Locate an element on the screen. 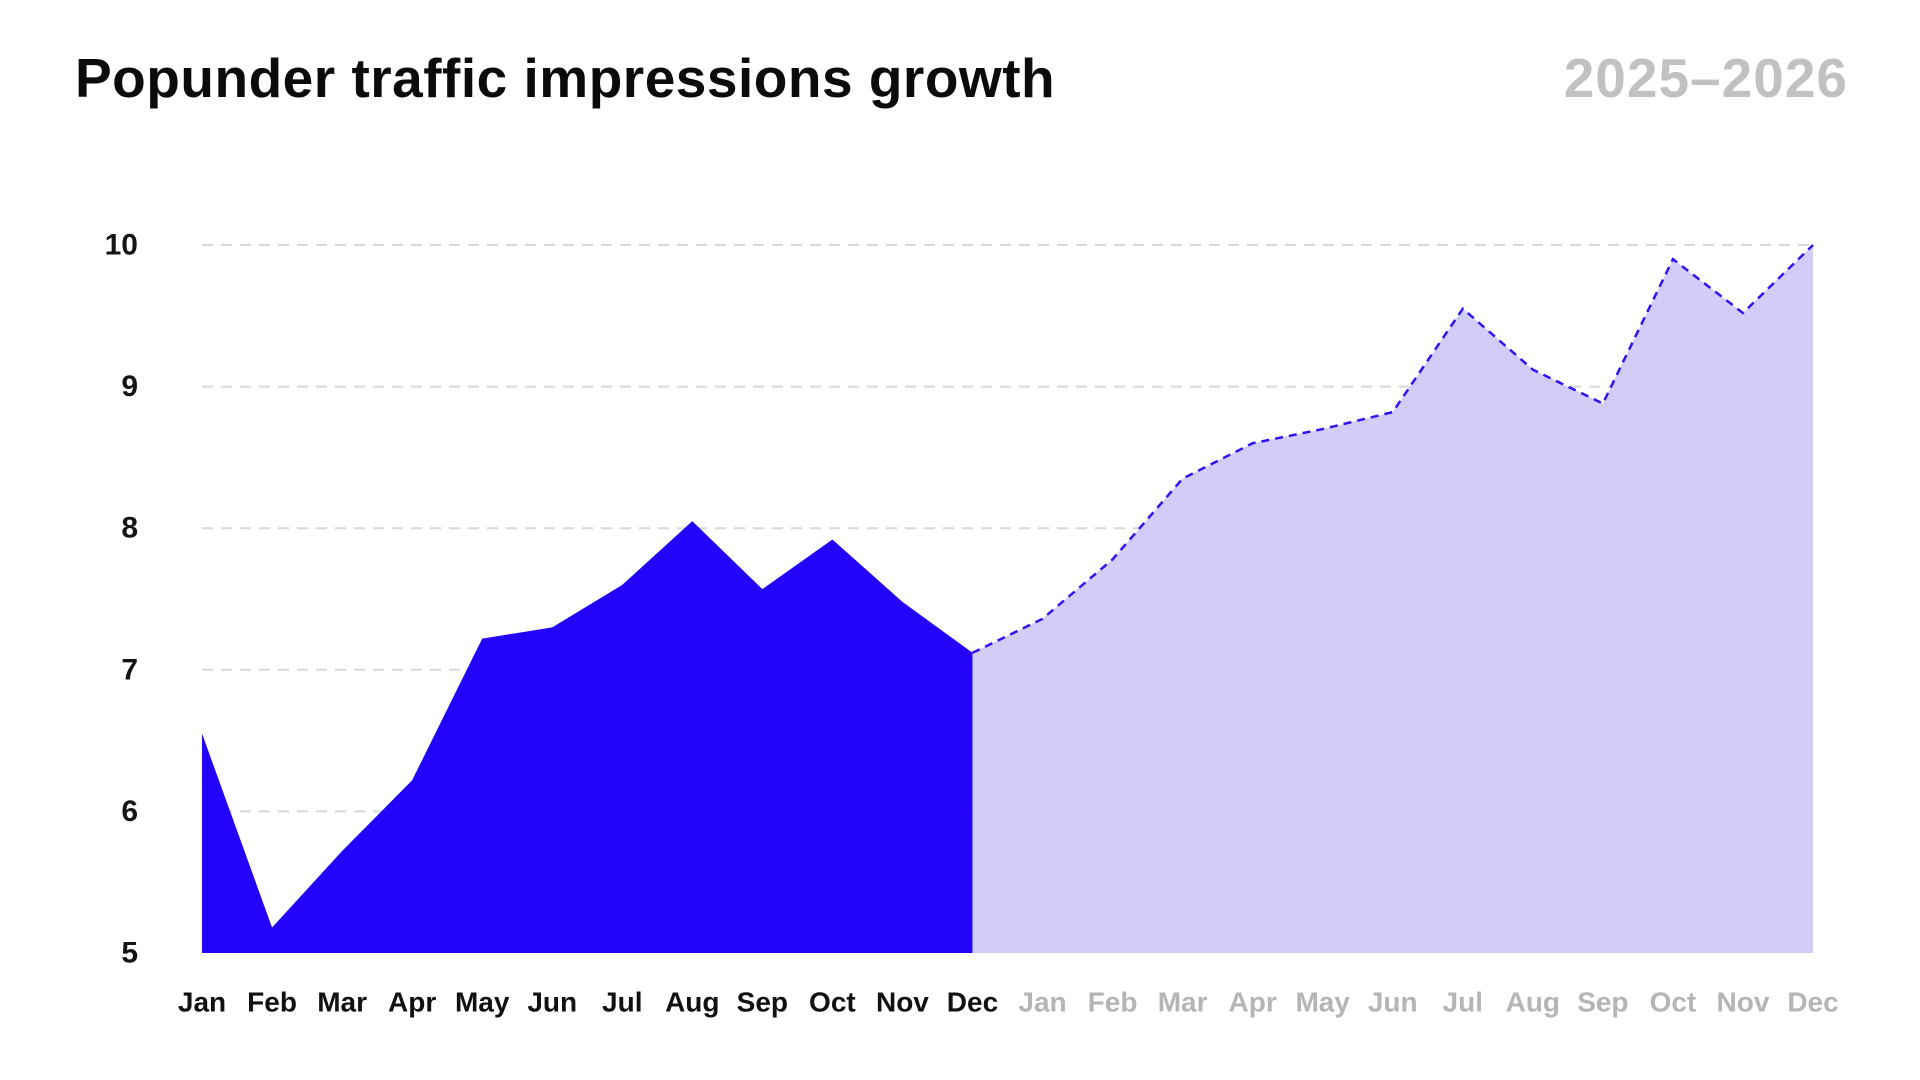 The height and width of the screenshot is (1080, 1920). x-tick-label-2026-dec: Dec is located at coordinates (1812, 1002).